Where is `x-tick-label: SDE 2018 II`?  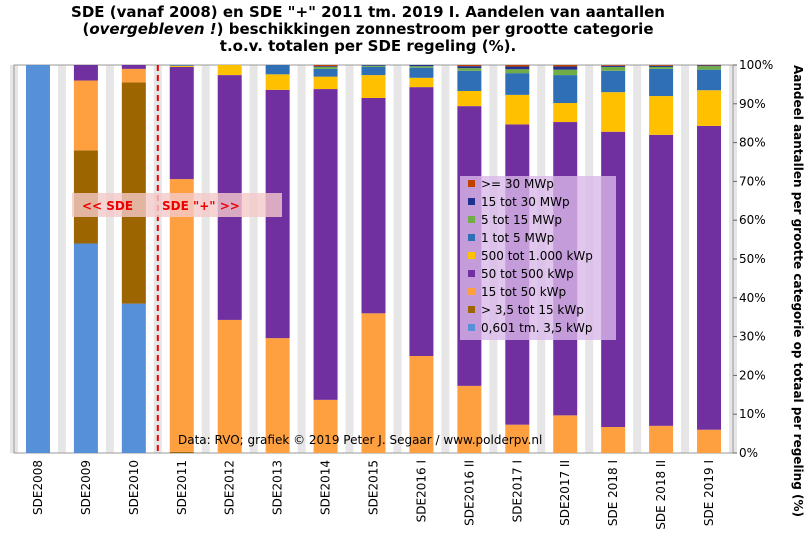 x-tick-label: SDE 2018 II is located at coordinates (661, 495).